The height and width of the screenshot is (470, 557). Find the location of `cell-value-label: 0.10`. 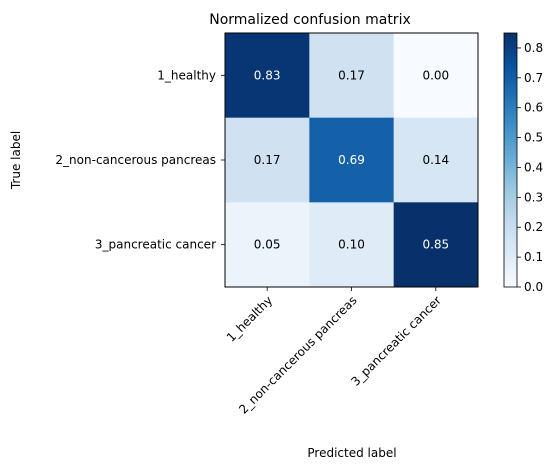

cell-value-label: 0.10 is located at coordinates (351, 245).